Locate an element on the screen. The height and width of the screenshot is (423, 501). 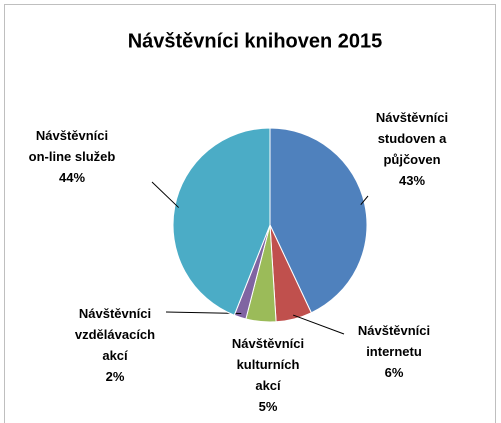
slice-label: Návštěvníci internetu 6% is located at coordinates (394, 351).